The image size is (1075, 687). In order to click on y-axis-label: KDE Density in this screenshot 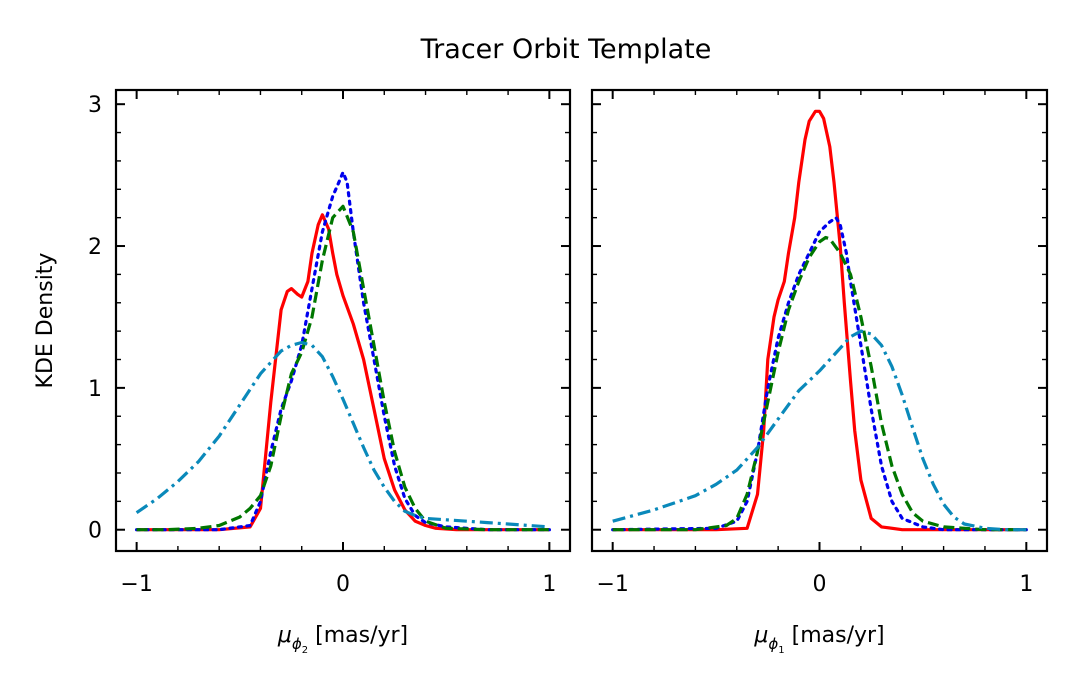, I will do `click(45, 321)`.